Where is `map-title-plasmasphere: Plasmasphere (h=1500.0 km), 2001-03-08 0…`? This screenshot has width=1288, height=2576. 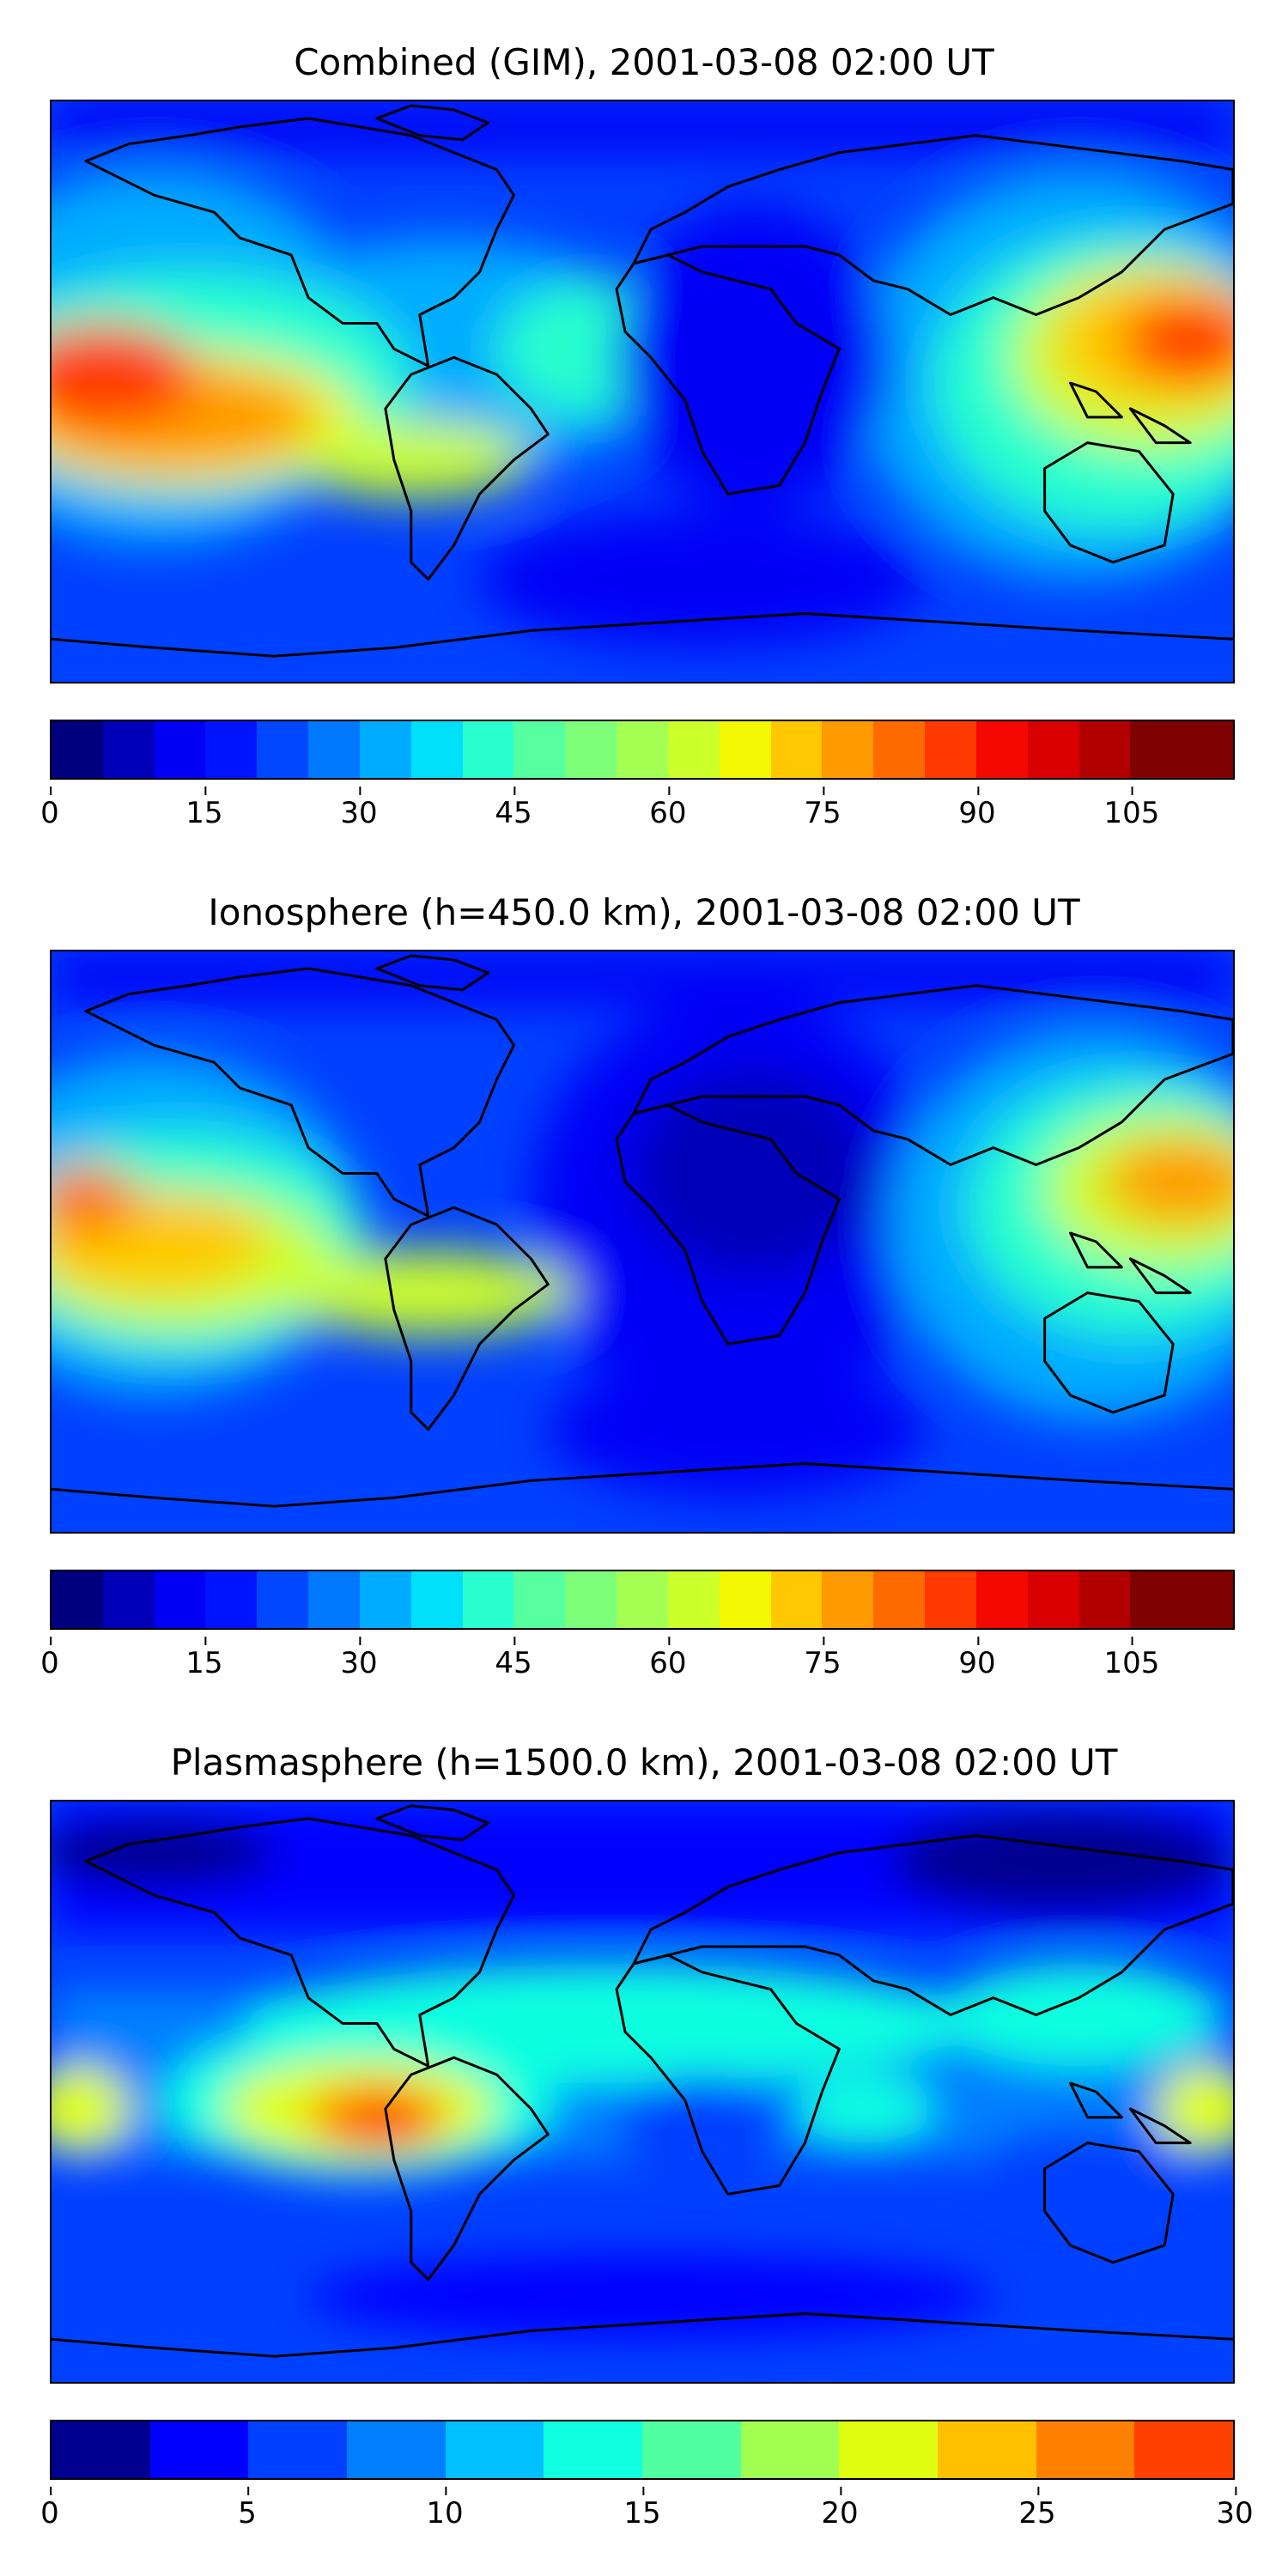 map-title-plasmasphere: Plasmasphere (h=1500.0 km), 2001-03-08 0… is located at coordinates (644, 1762).